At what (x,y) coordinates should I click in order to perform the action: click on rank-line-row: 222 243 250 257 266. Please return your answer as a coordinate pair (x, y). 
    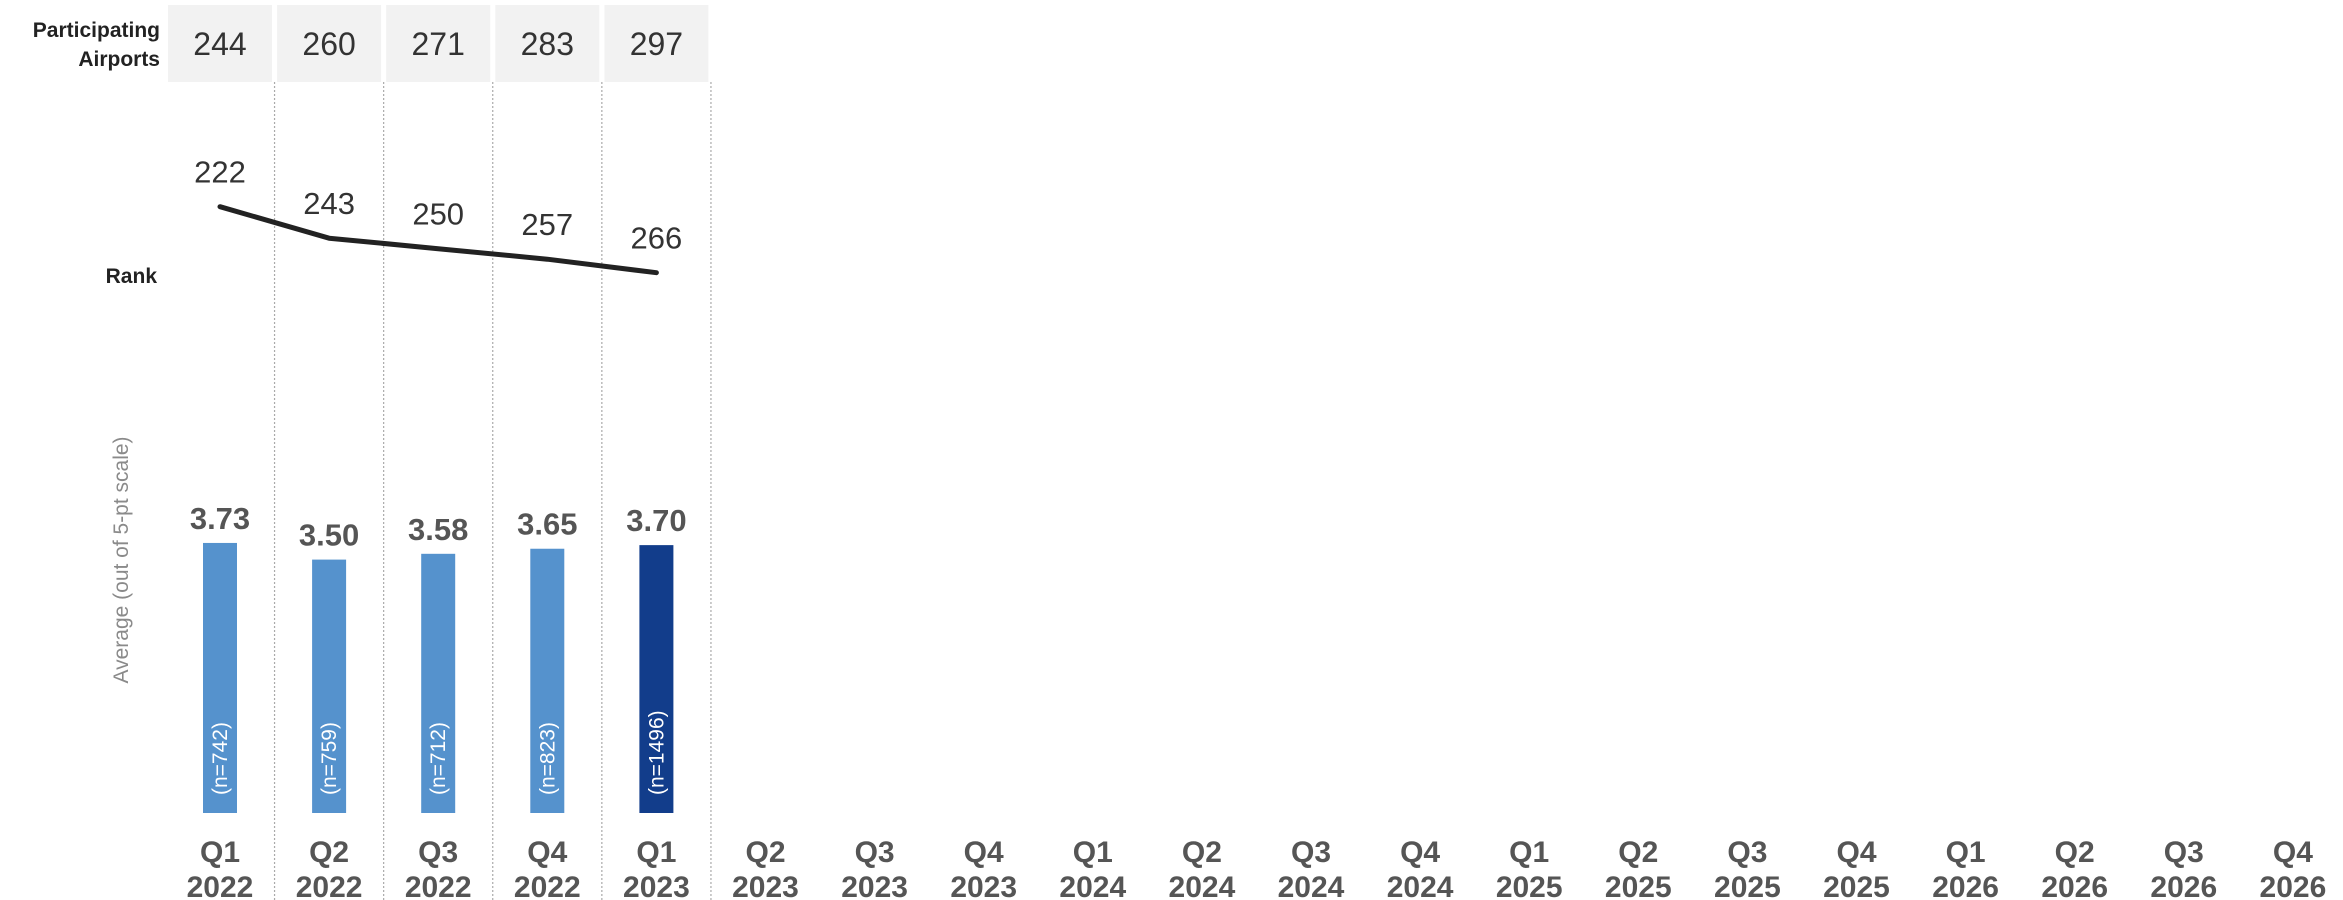
    Looking at the image, I should click on (438, 215).